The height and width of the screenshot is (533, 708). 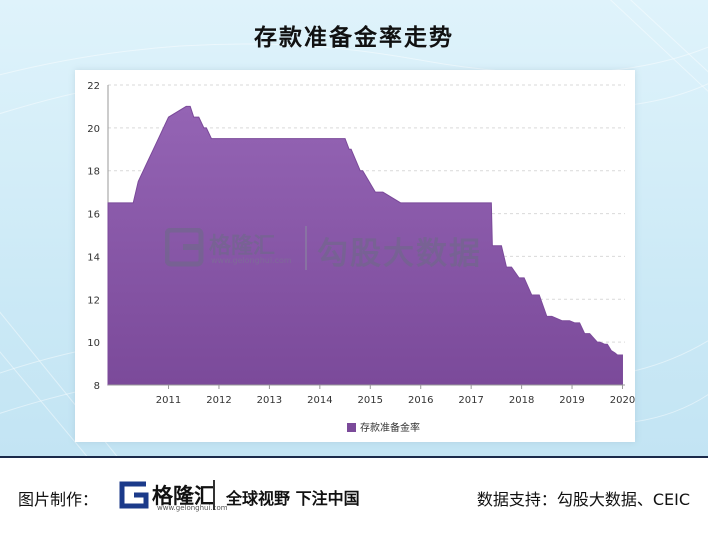 What do you see at coordinates (420, 400) in the screenshot?
I see `x-tick-label: 2016` at bounding box center [420, 400].